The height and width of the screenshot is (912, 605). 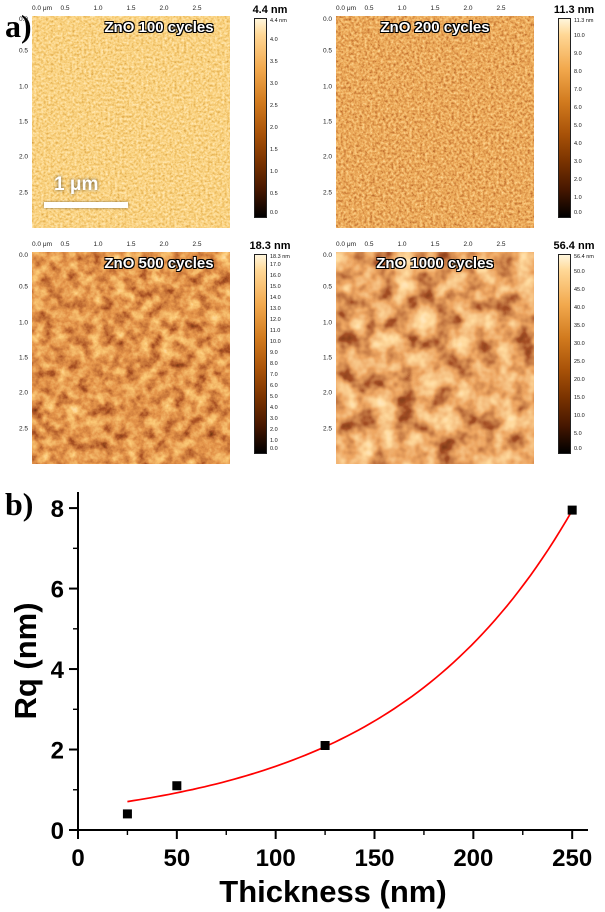 I want to click on afm-image-frame: ZnO 1000 cycles, so click(x=435, y=358).